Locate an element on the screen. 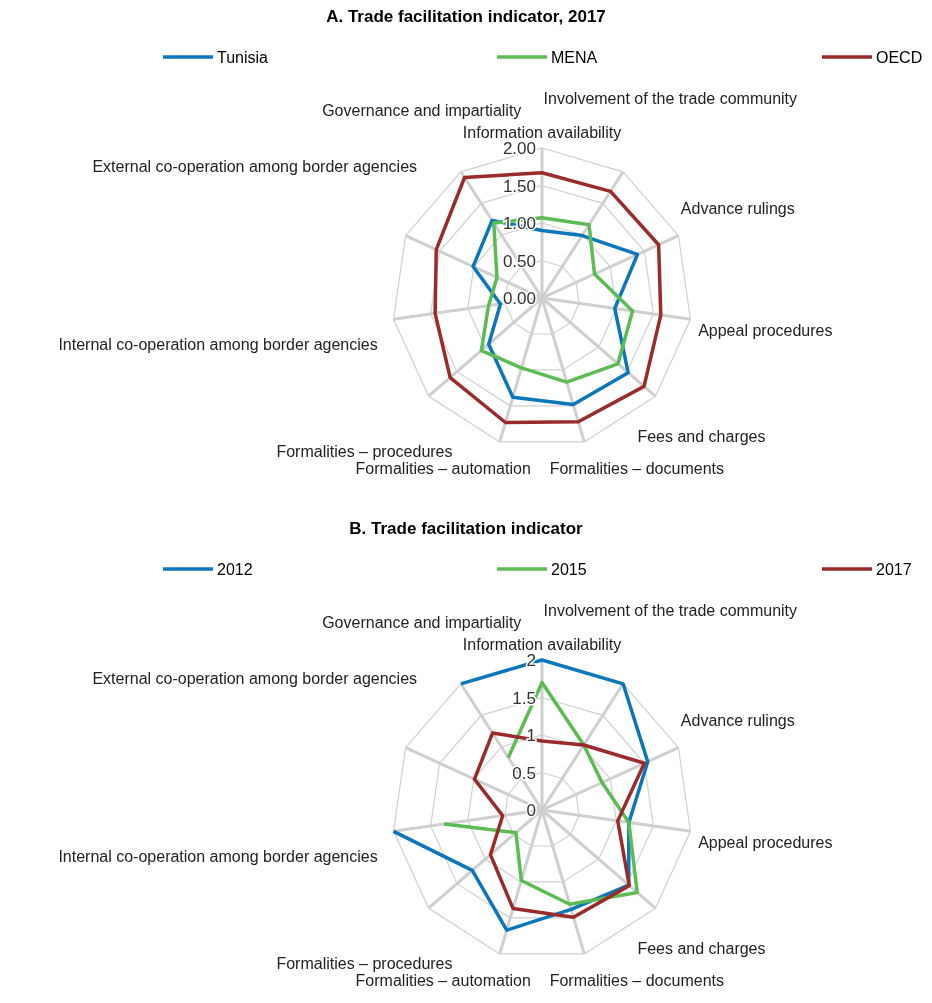 This screenshot has width=932, height=1003. legend-label: 2017 is located at coordinates (894, 569).